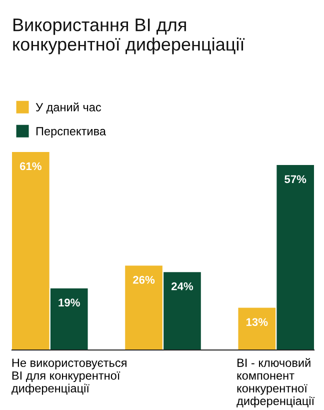 The width and height of the screenshot is (324, 410). I want to click on data-label: 24%, so click(182, 286).